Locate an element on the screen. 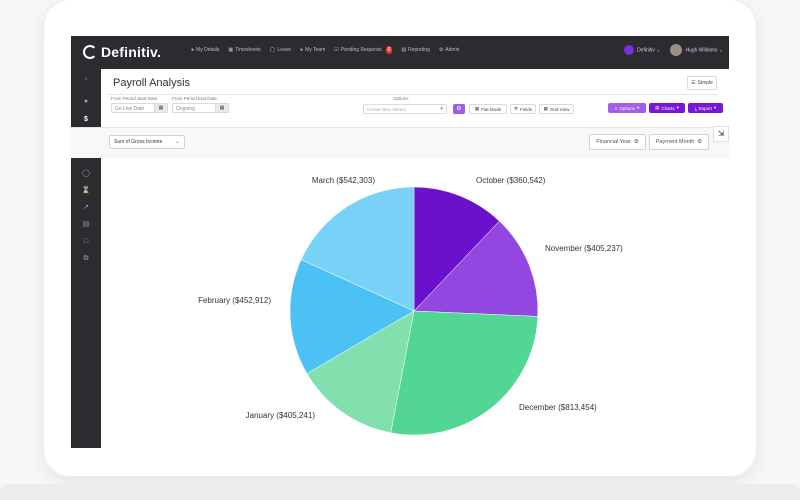  slice-label-march: March ($542,303) is located at coordinates (343, 180).